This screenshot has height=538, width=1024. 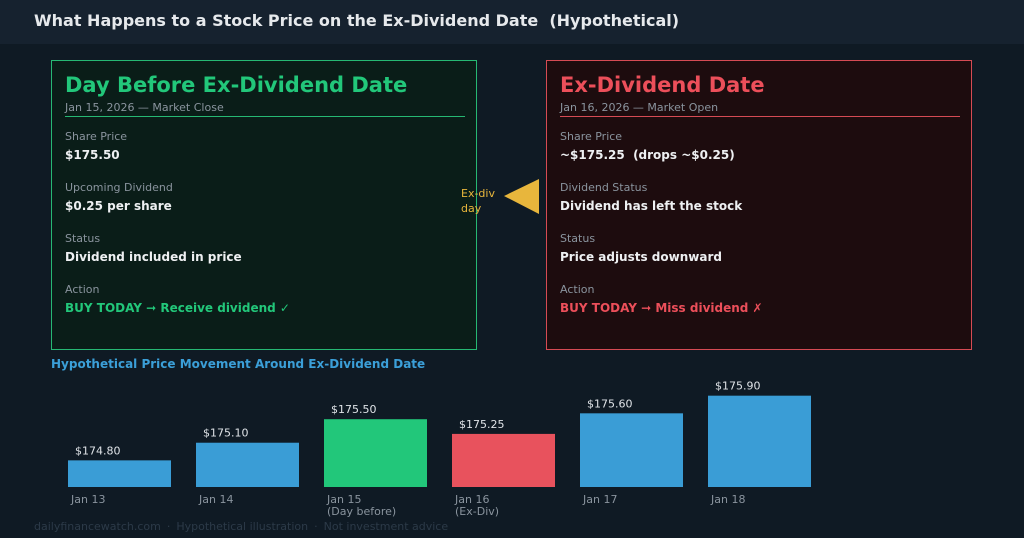 I want to click on arrow-left-icon, so click(x=521, y=196).